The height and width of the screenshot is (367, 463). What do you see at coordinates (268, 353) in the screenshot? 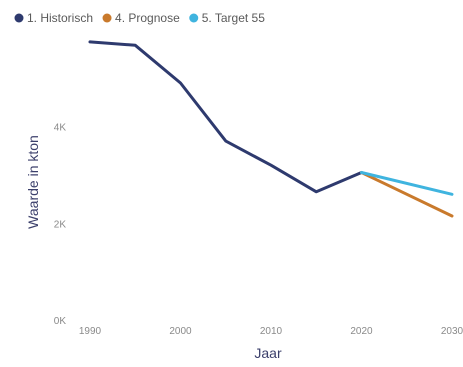
I see `x-axis-title: Jaar` at bounding box center [268, 353].